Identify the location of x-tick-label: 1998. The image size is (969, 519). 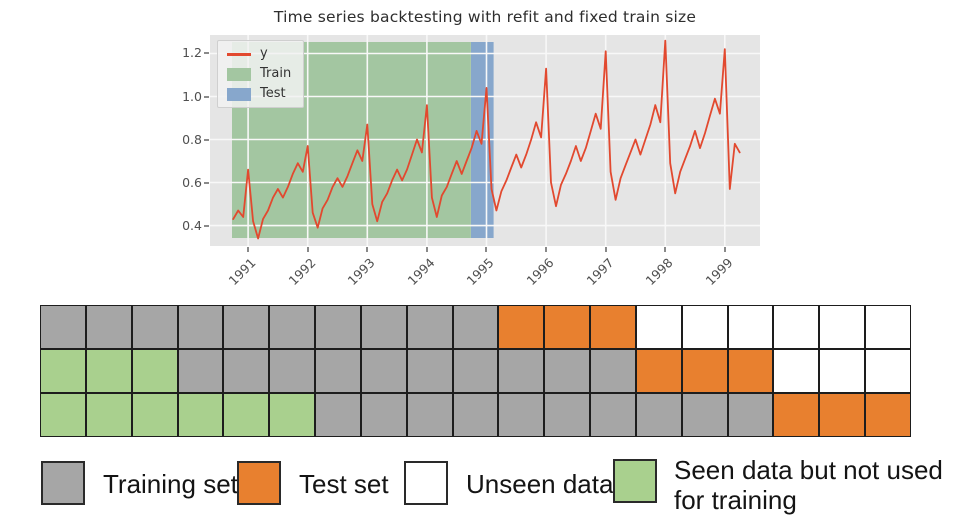
(659, 272).